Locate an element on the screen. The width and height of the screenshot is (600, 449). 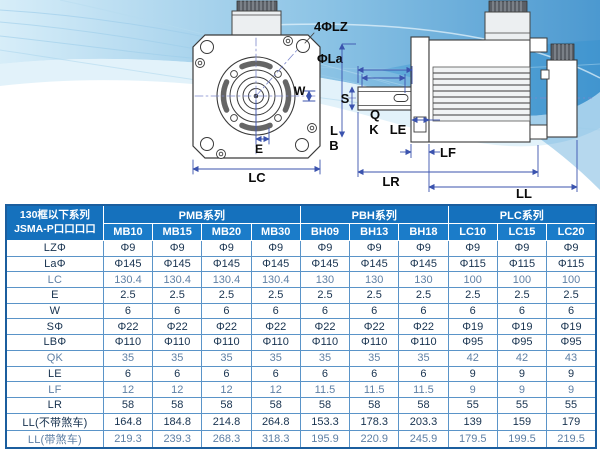
value-cell: 184.8 is located at coordinates (177, 421).